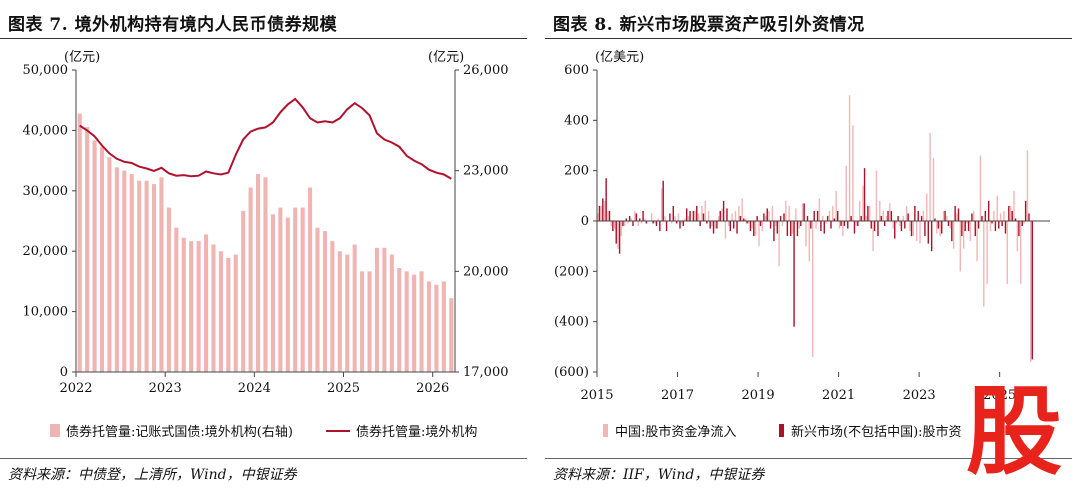 This screenshot has height=492, width=1080. I want to click on y-tick-label: 200, so click(576, 171).